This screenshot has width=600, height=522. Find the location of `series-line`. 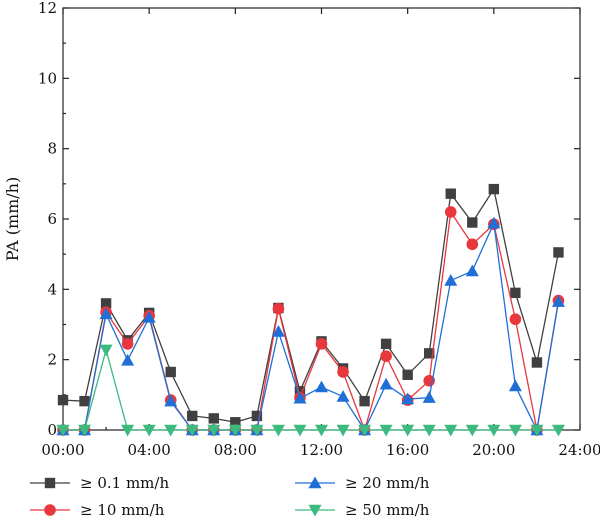

series-line is located at coordinates (311, 389).